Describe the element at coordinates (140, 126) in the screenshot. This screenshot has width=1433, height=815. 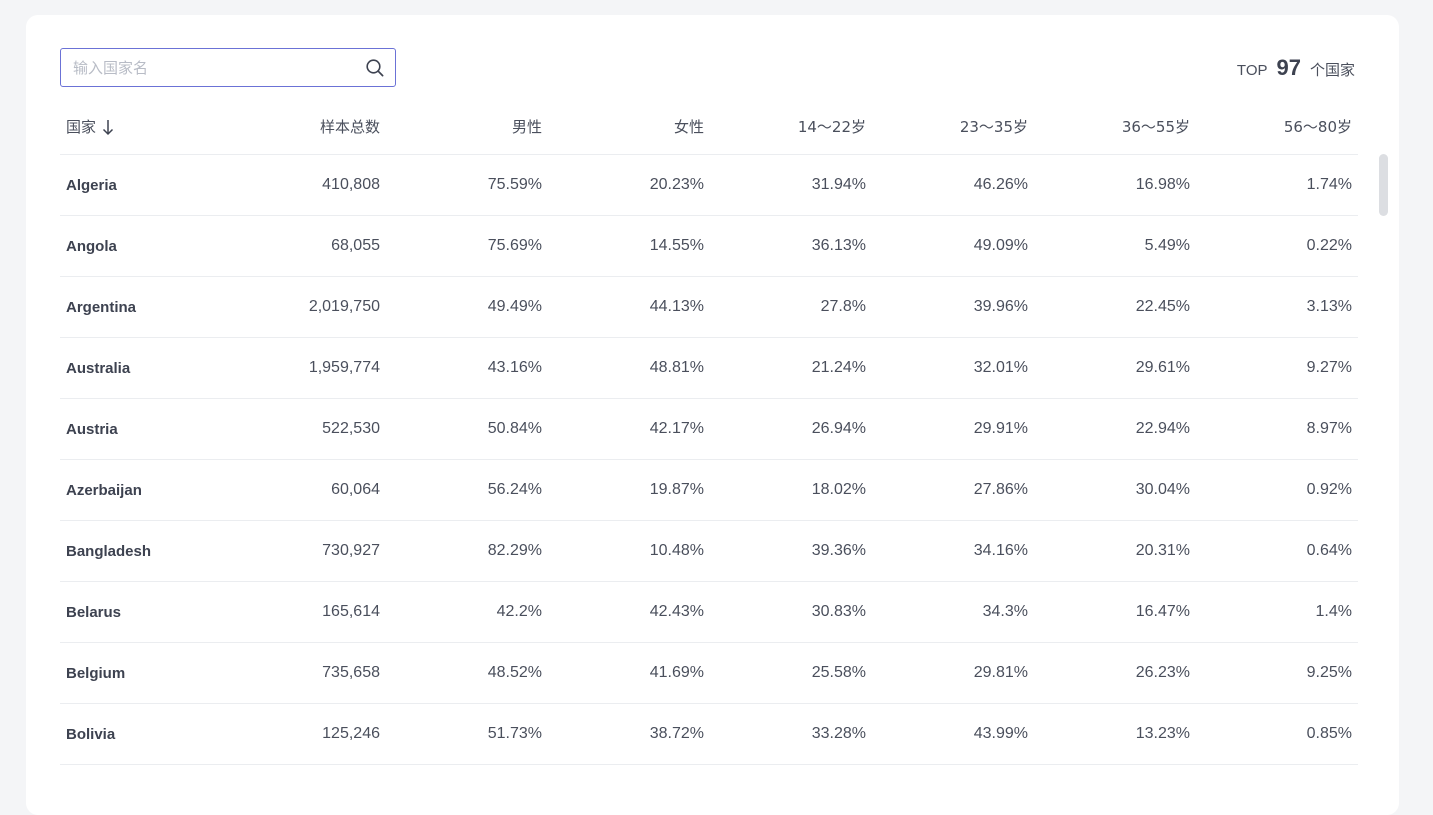
I see `header-country: 国家` at that location.